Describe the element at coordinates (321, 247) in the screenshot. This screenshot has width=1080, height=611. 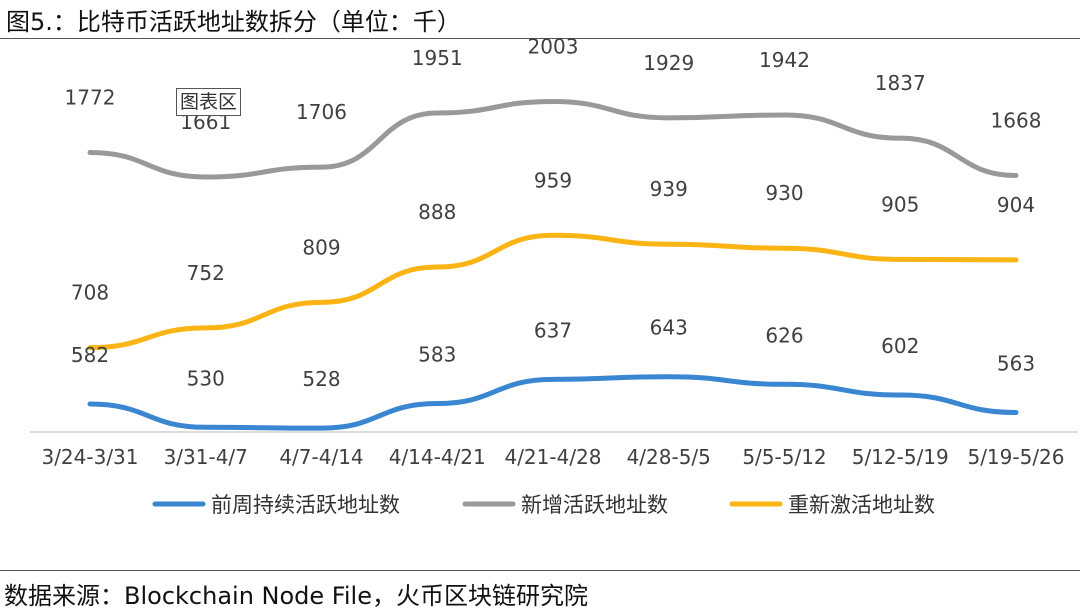
I see `data-label: 809` at that location.